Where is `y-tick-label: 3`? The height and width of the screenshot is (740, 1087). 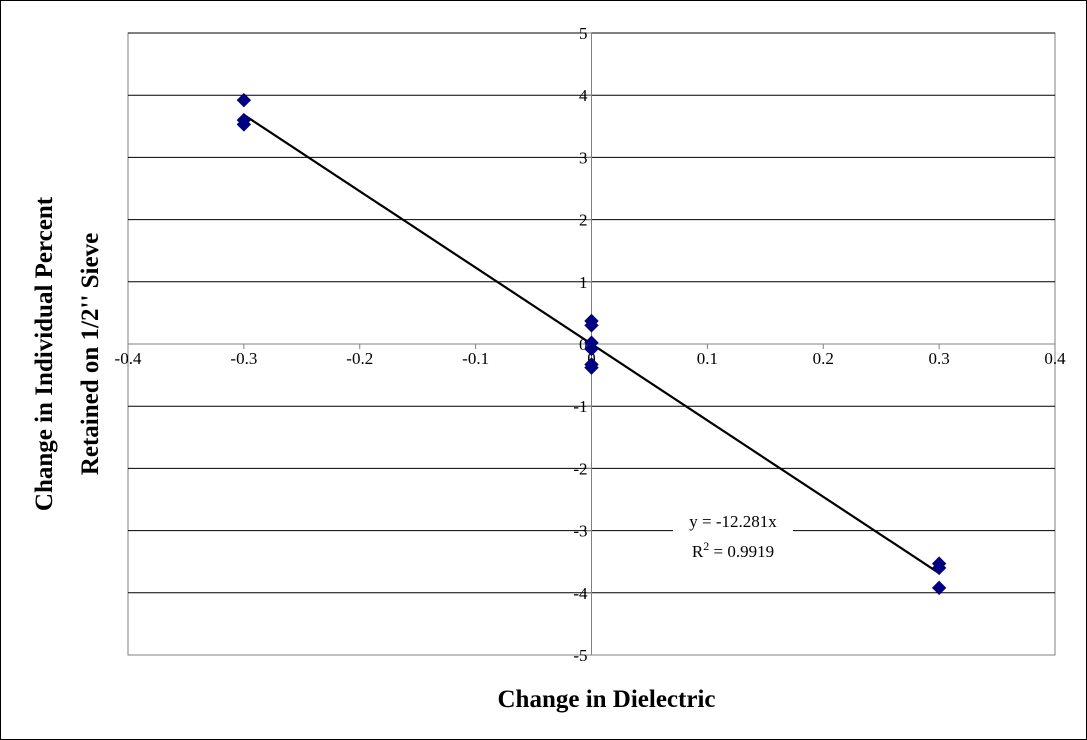 y-tick-label: 3 is located at coordinates (583, 157).